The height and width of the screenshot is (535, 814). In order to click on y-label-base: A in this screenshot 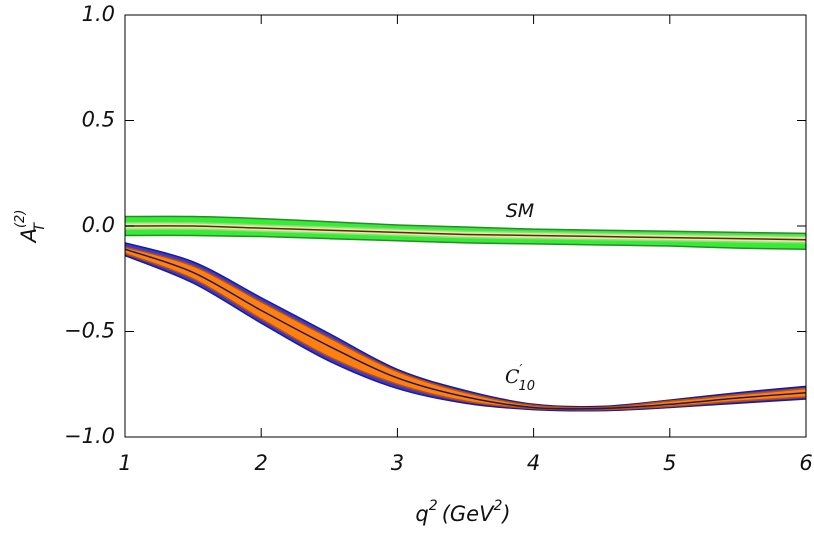, I will do `click(29, 236)`.